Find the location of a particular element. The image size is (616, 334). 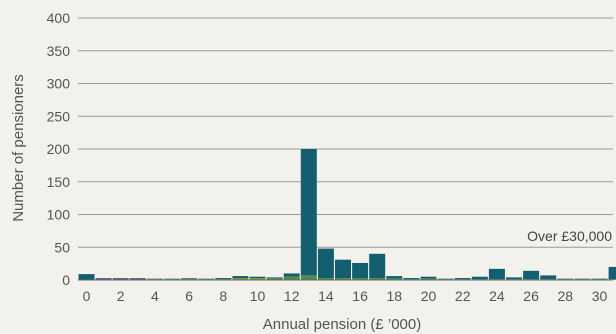

x-tick-label: 22 is located at coordinates (463, 296).